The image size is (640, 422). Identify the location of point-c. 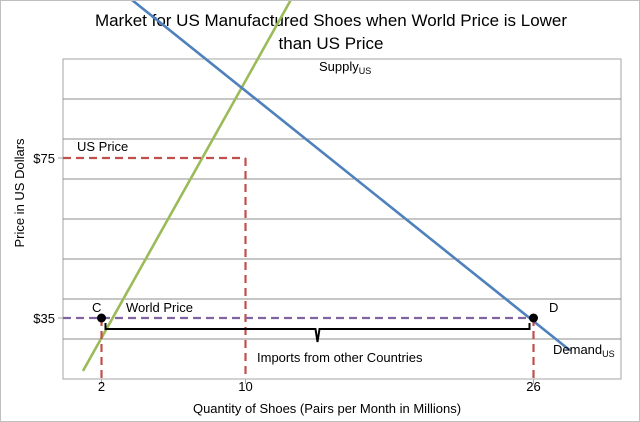
(101, 318).